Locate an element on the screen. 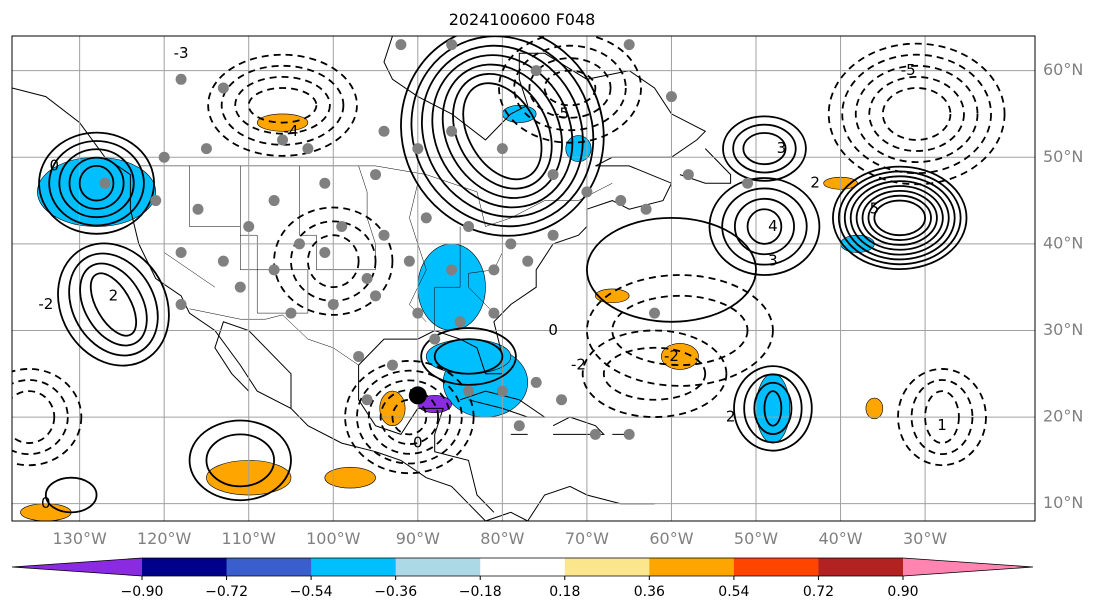 The width and height of the screenshot is (1105, 615). contour-label: 3 is located at coordinates (773, 261).